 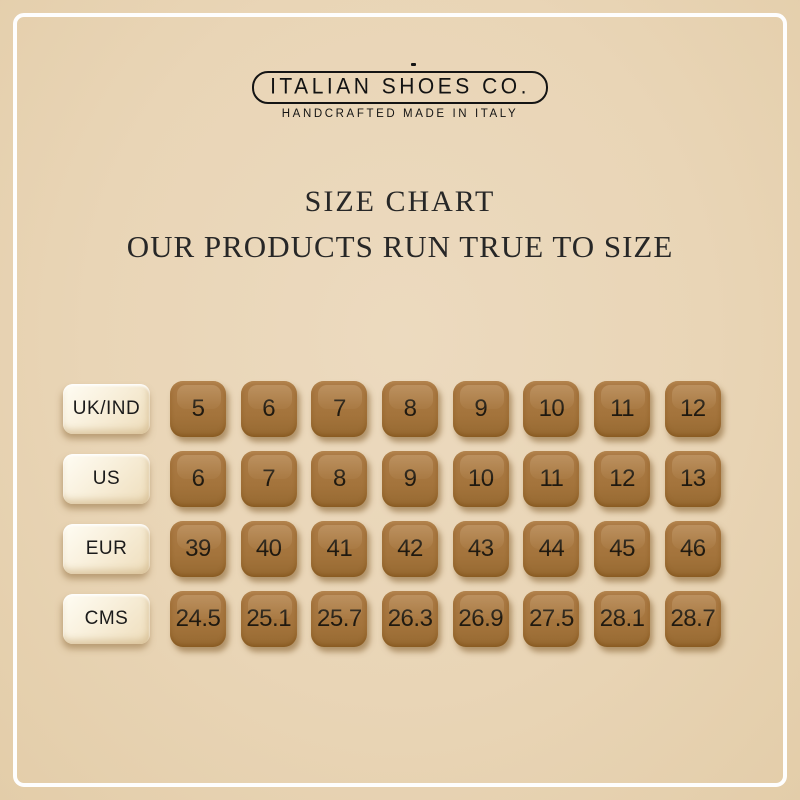 I want to click on brand-logo: ITALIAN SHOES CO., so click(x=400, y=87).